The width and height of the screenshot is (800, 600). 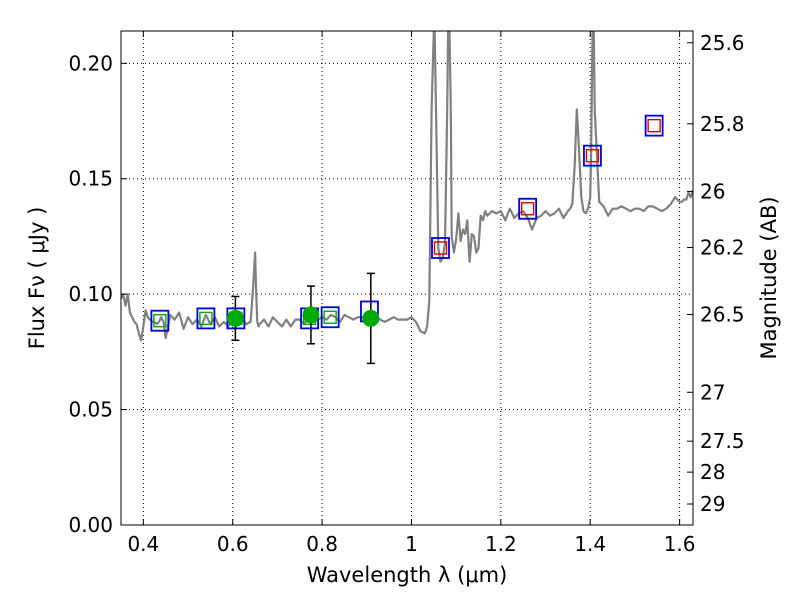 What do you see at coordinates (722, 314) in the screenshot?
I see `mag-tick-label: 26.5` at bounding box center [722, 314].